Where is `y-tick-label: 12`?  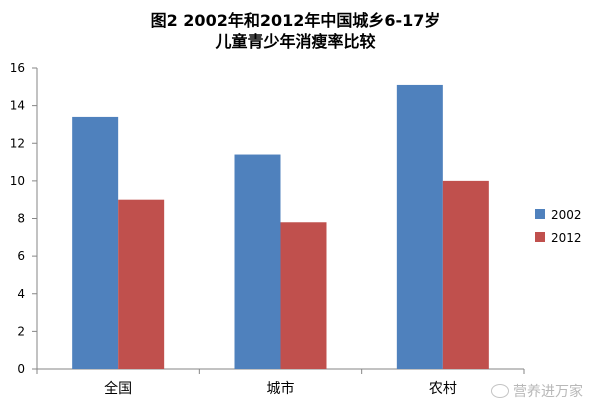 y-tick-label: 12 is located at coordinates (17, 143).